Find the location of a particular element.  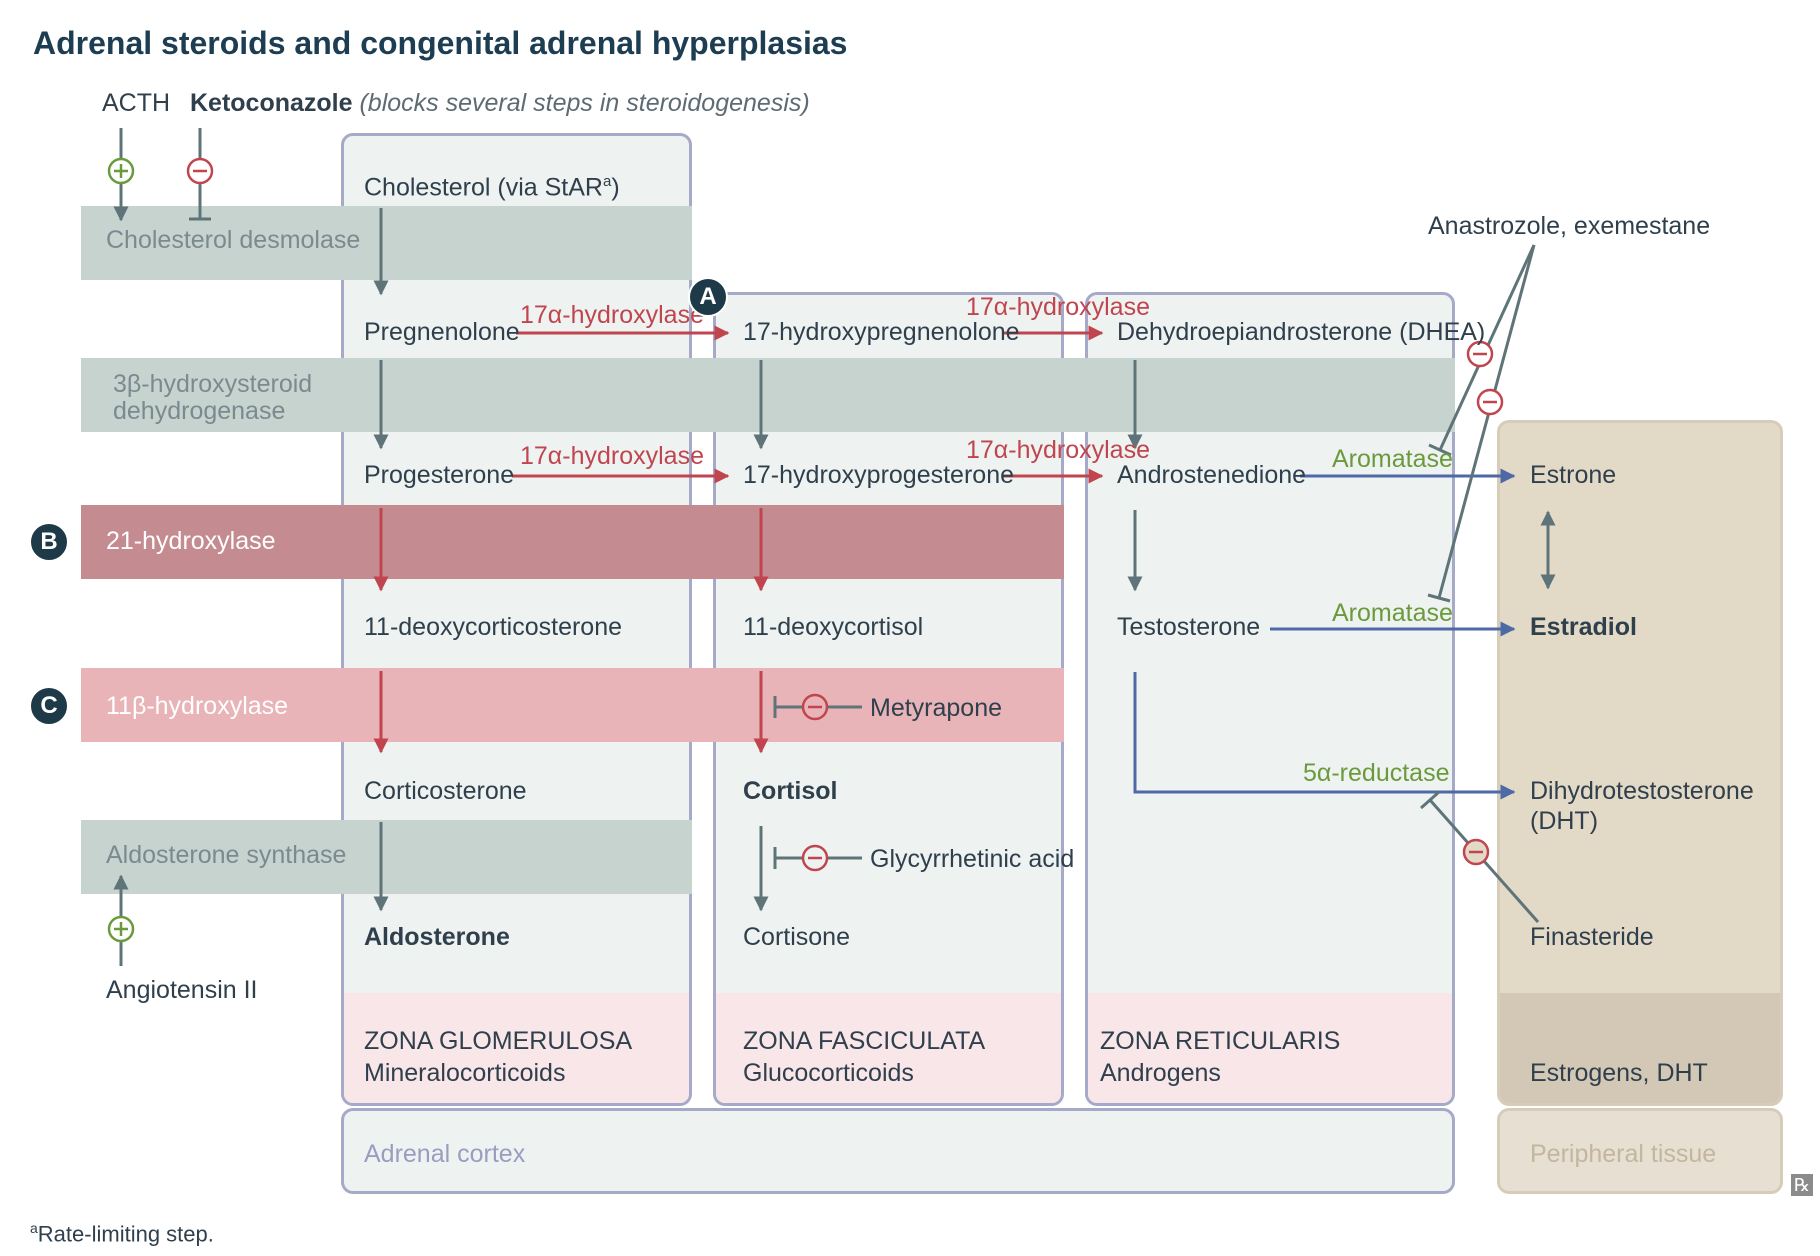

reductase-5a-label: 5α-reductase is located at coordinates (1376, 773).